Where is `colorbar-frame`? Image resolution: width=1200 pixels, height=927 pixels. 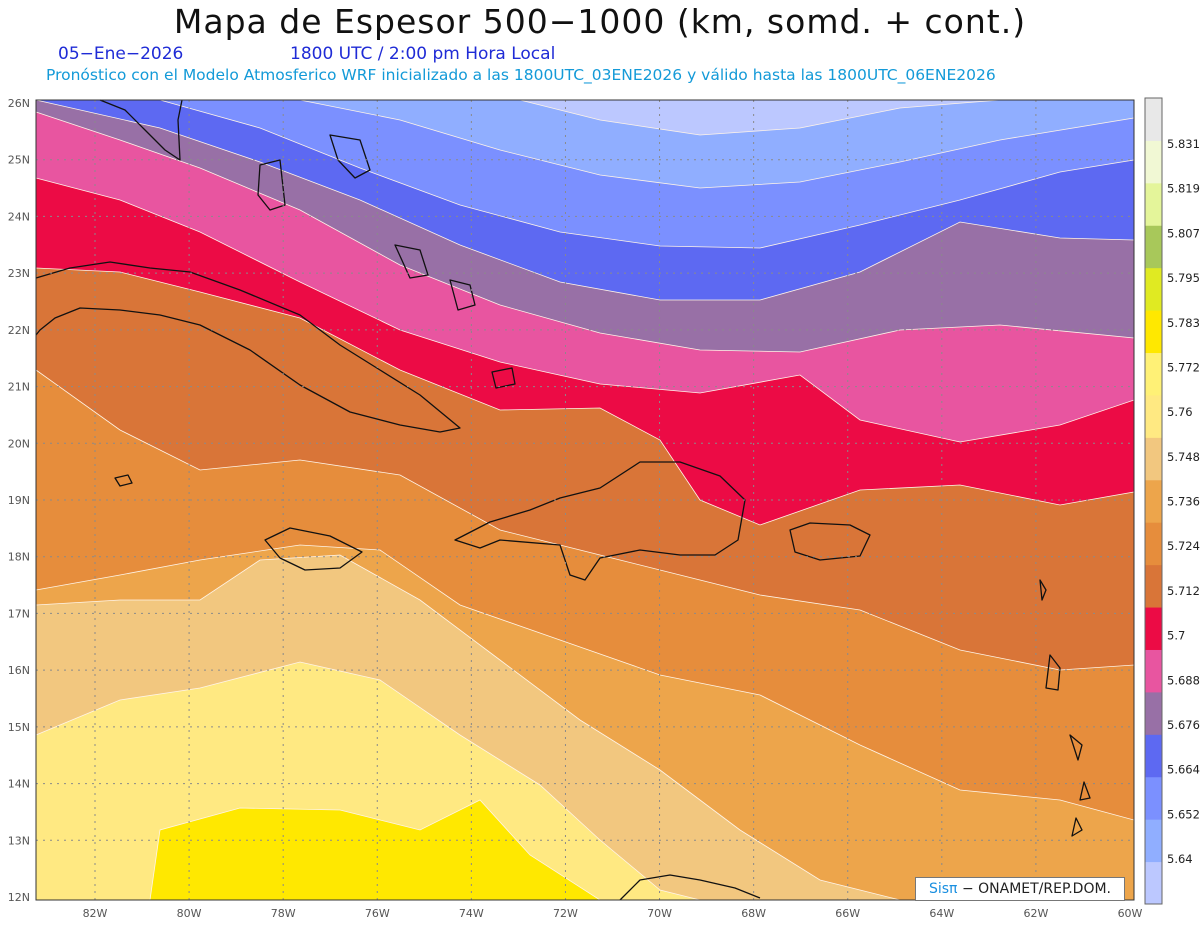 colorbar-frame is located at coordinates (1153, 501).